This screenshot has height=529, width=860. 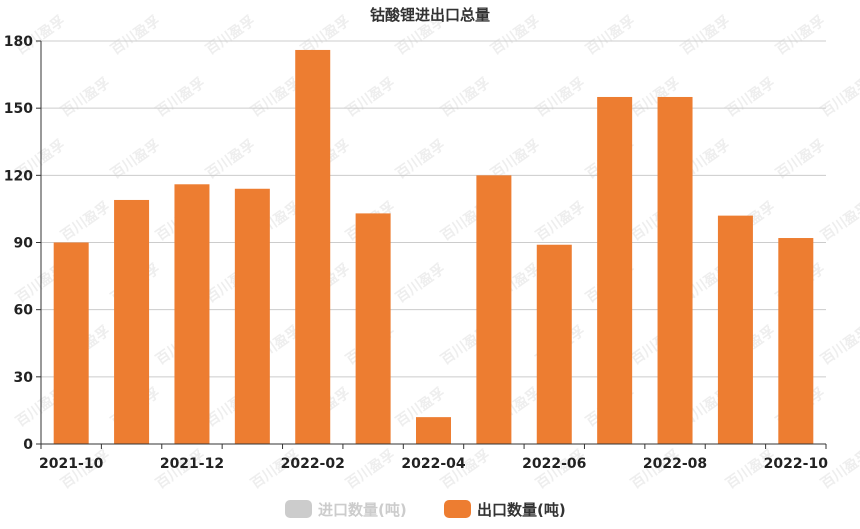 I want to click on y-tick-label: 90, so click(x=24, y=244).